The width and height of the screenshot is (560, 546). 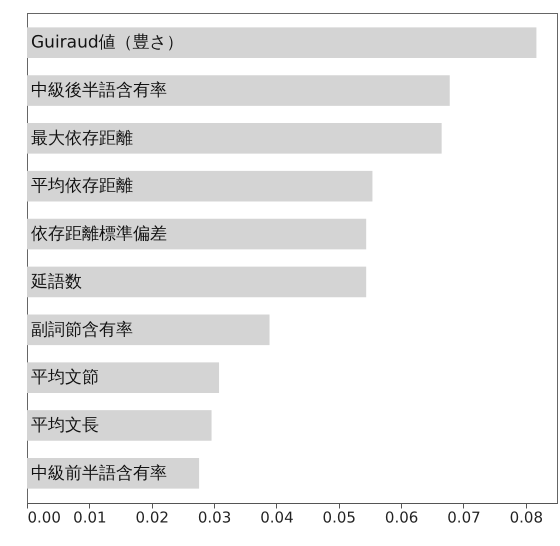 What do you see at coordinates (527, 517) in the screenshot?
I see `x-tick-label: 0.08` at bounding box center [527, 517].